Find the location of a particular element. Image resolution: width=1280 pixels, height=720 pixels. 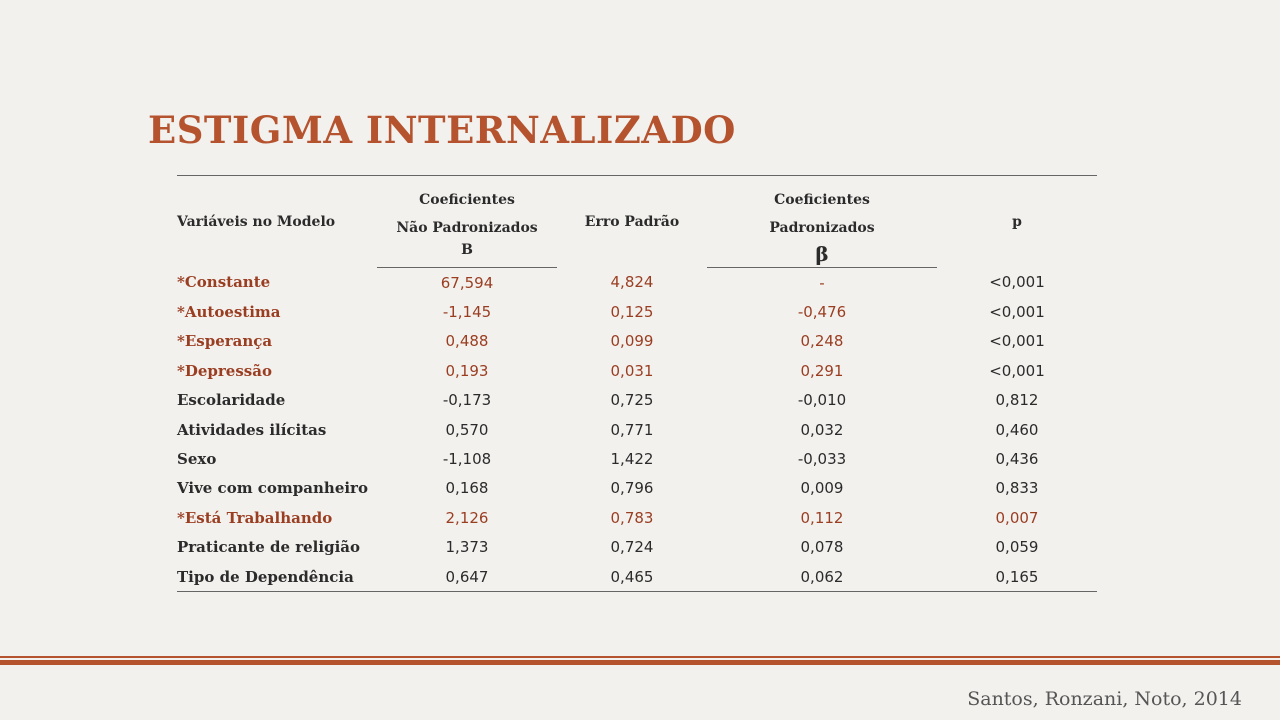

header-variable: Variáveis no Modelo is located at coordinates (277, 221).